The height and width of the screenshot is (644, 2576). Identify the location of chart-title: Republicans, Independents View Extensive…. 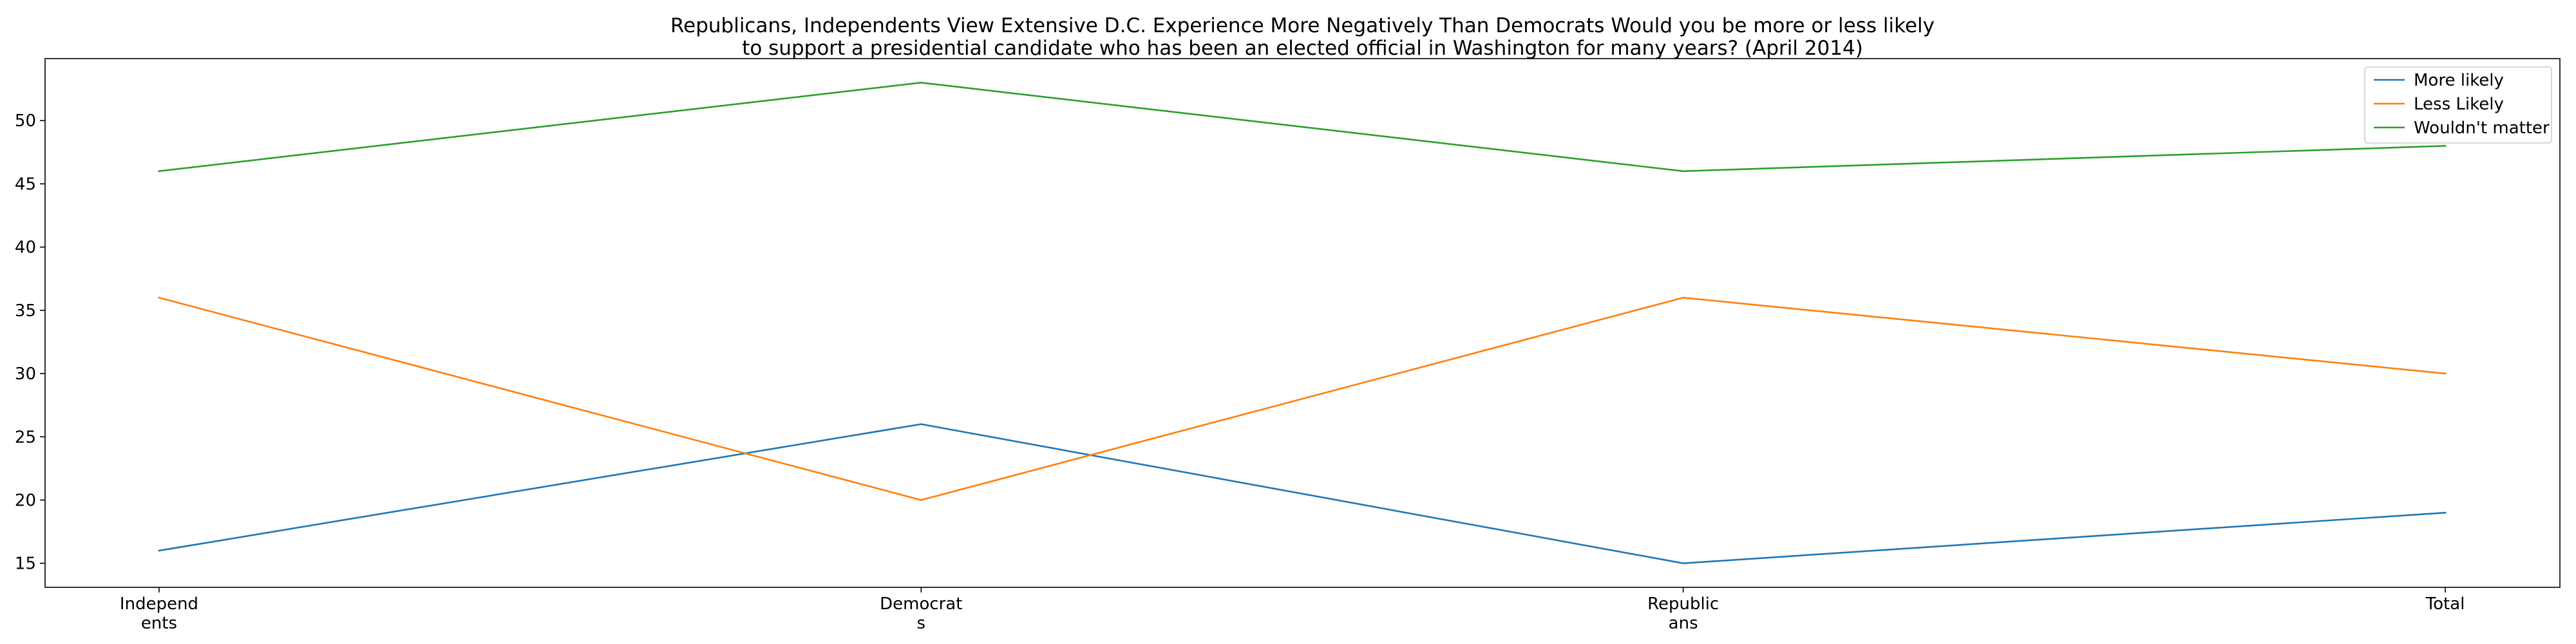
(1302, 37).